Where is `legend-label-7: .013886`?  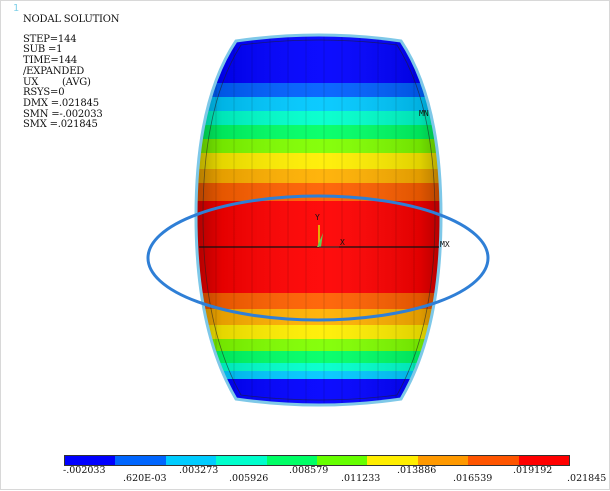 legend-label-7: .013886 is located at coordinates (417, 470).